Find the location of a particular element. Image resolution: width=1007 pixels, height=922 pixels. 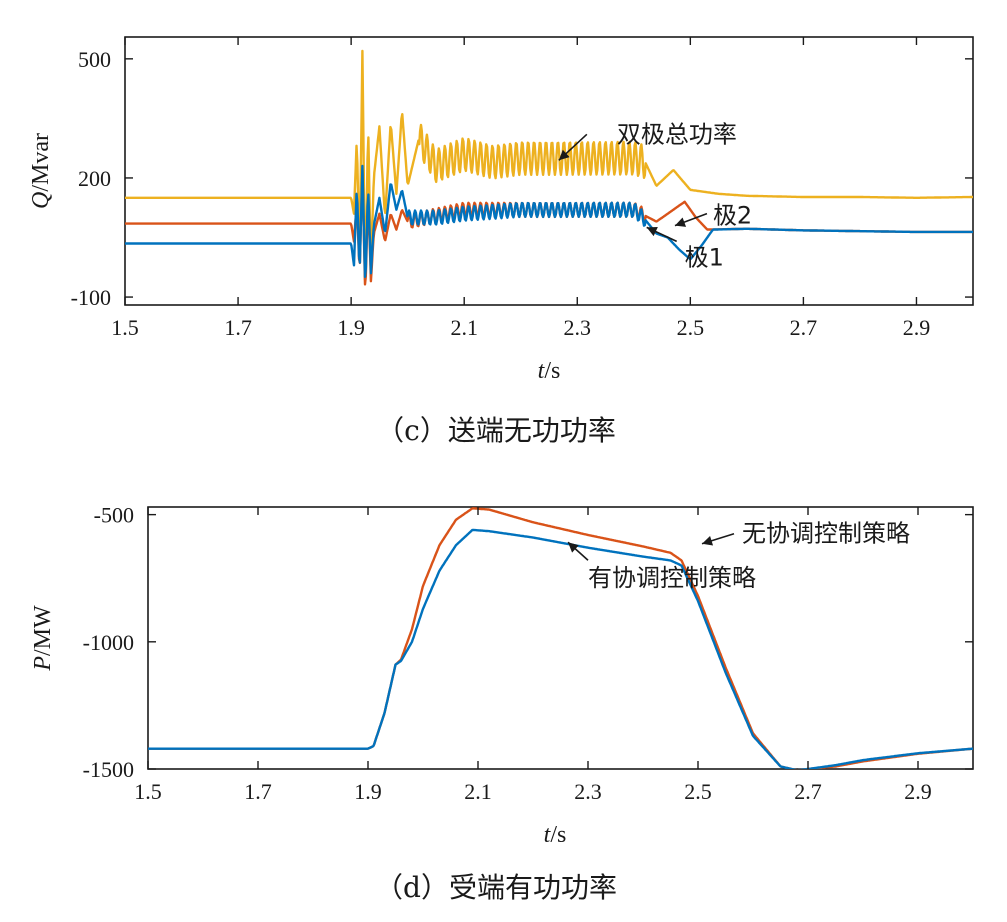

annotation-label-d-0: 无协调控制策略 is located at coordinates (826, 534).